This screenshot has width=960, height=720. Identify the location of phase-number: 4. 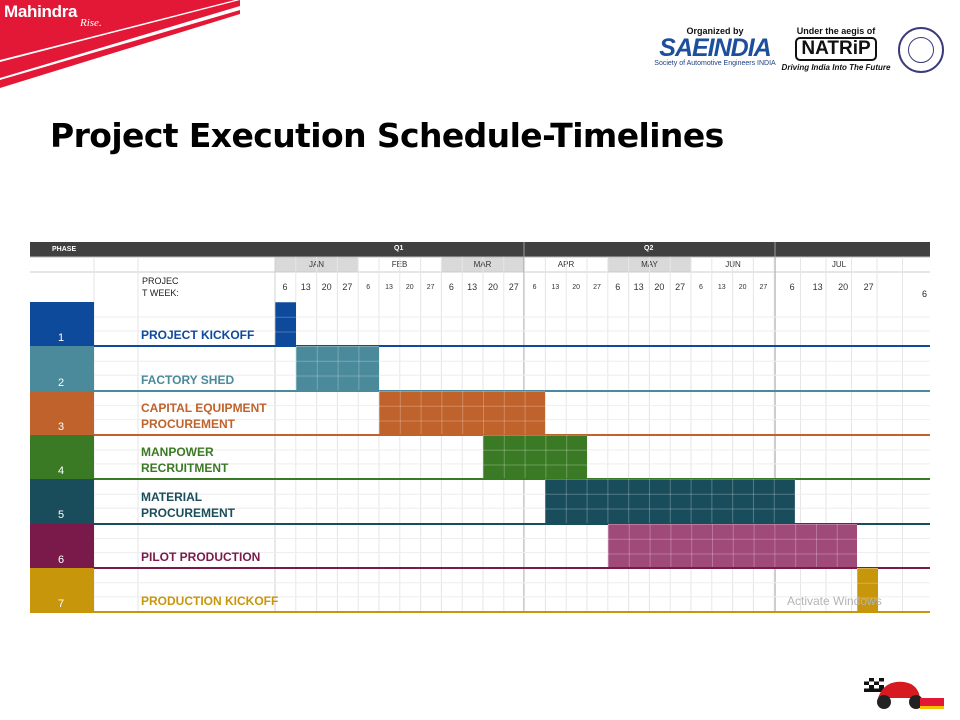
(61, 471).